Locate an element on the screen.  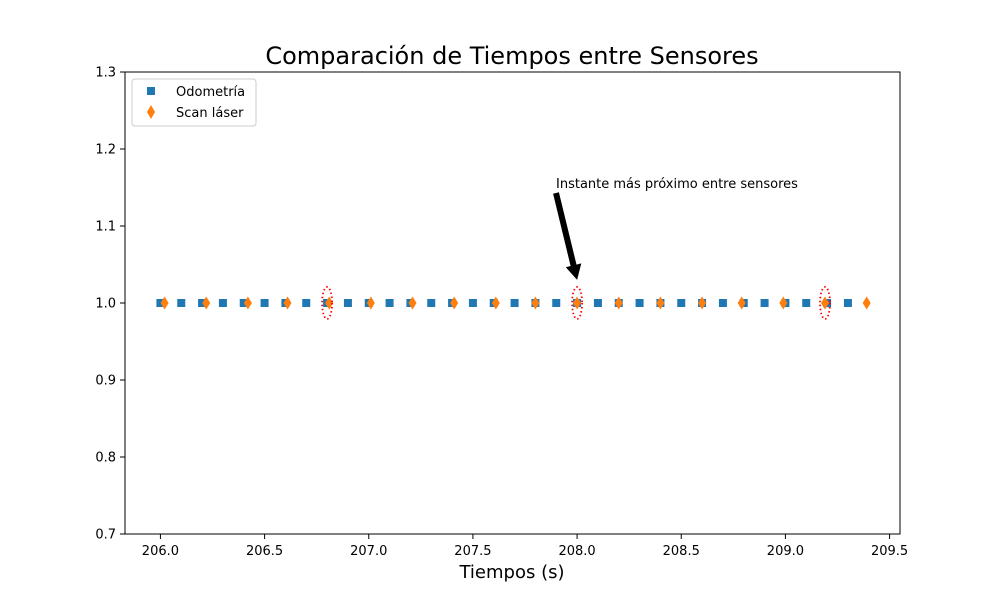
legend: Odometría Scan láser is located at coordinates (194, 102).